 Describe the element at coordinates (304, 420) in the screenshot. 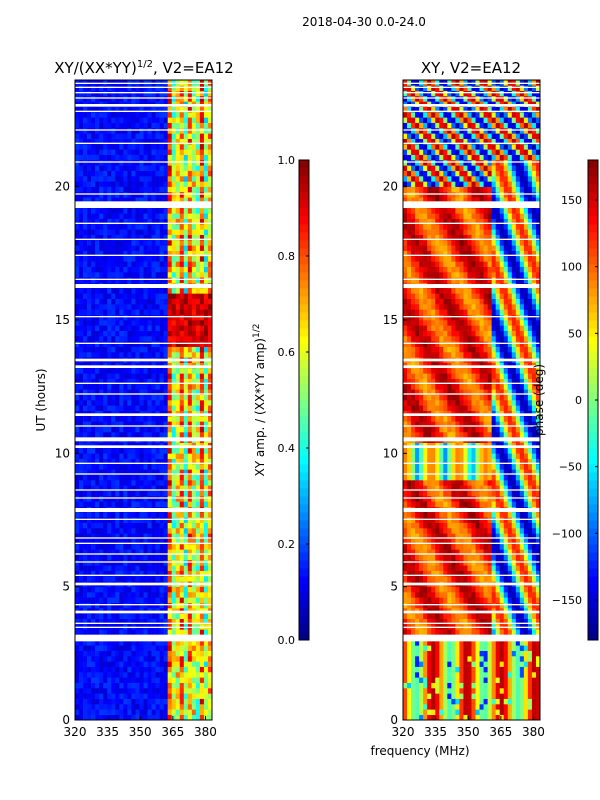

I see `colorbar-swatch` at that location.